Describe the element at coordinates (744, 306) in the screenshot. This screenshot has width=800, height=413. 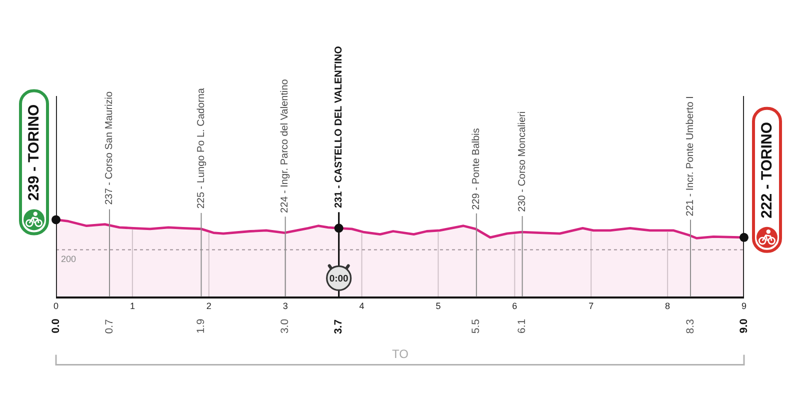
I see `x-tick-label: 9` at that location.